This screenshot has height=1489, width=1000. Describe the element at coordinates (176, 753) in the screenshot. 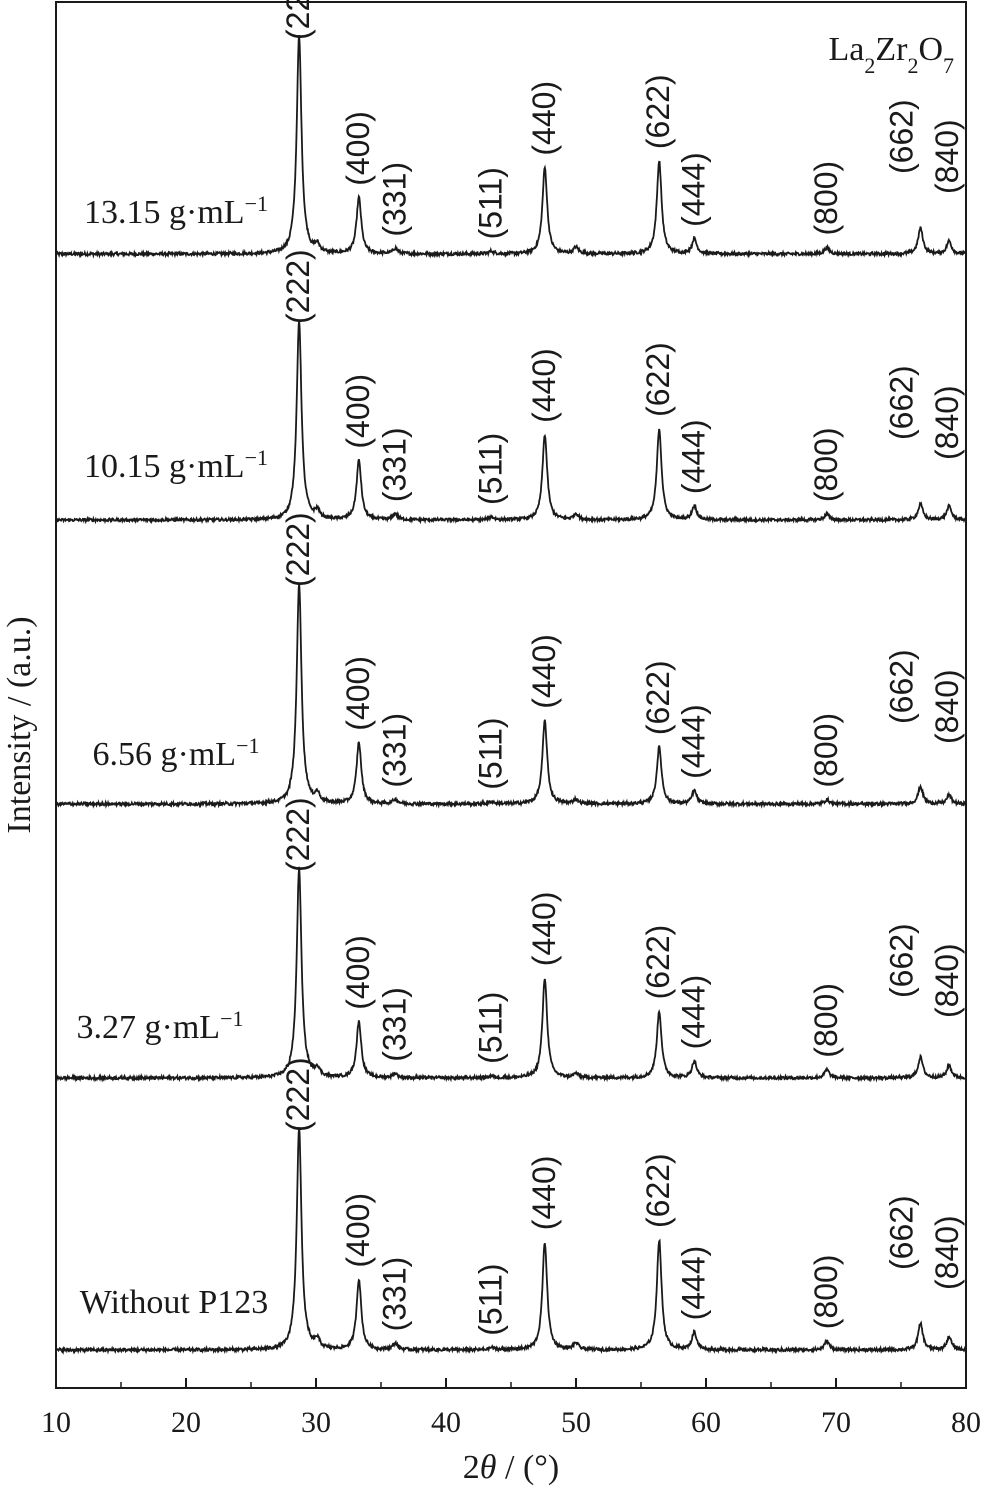

I see `sample-label: 6.56 g·mL−1` at that location.